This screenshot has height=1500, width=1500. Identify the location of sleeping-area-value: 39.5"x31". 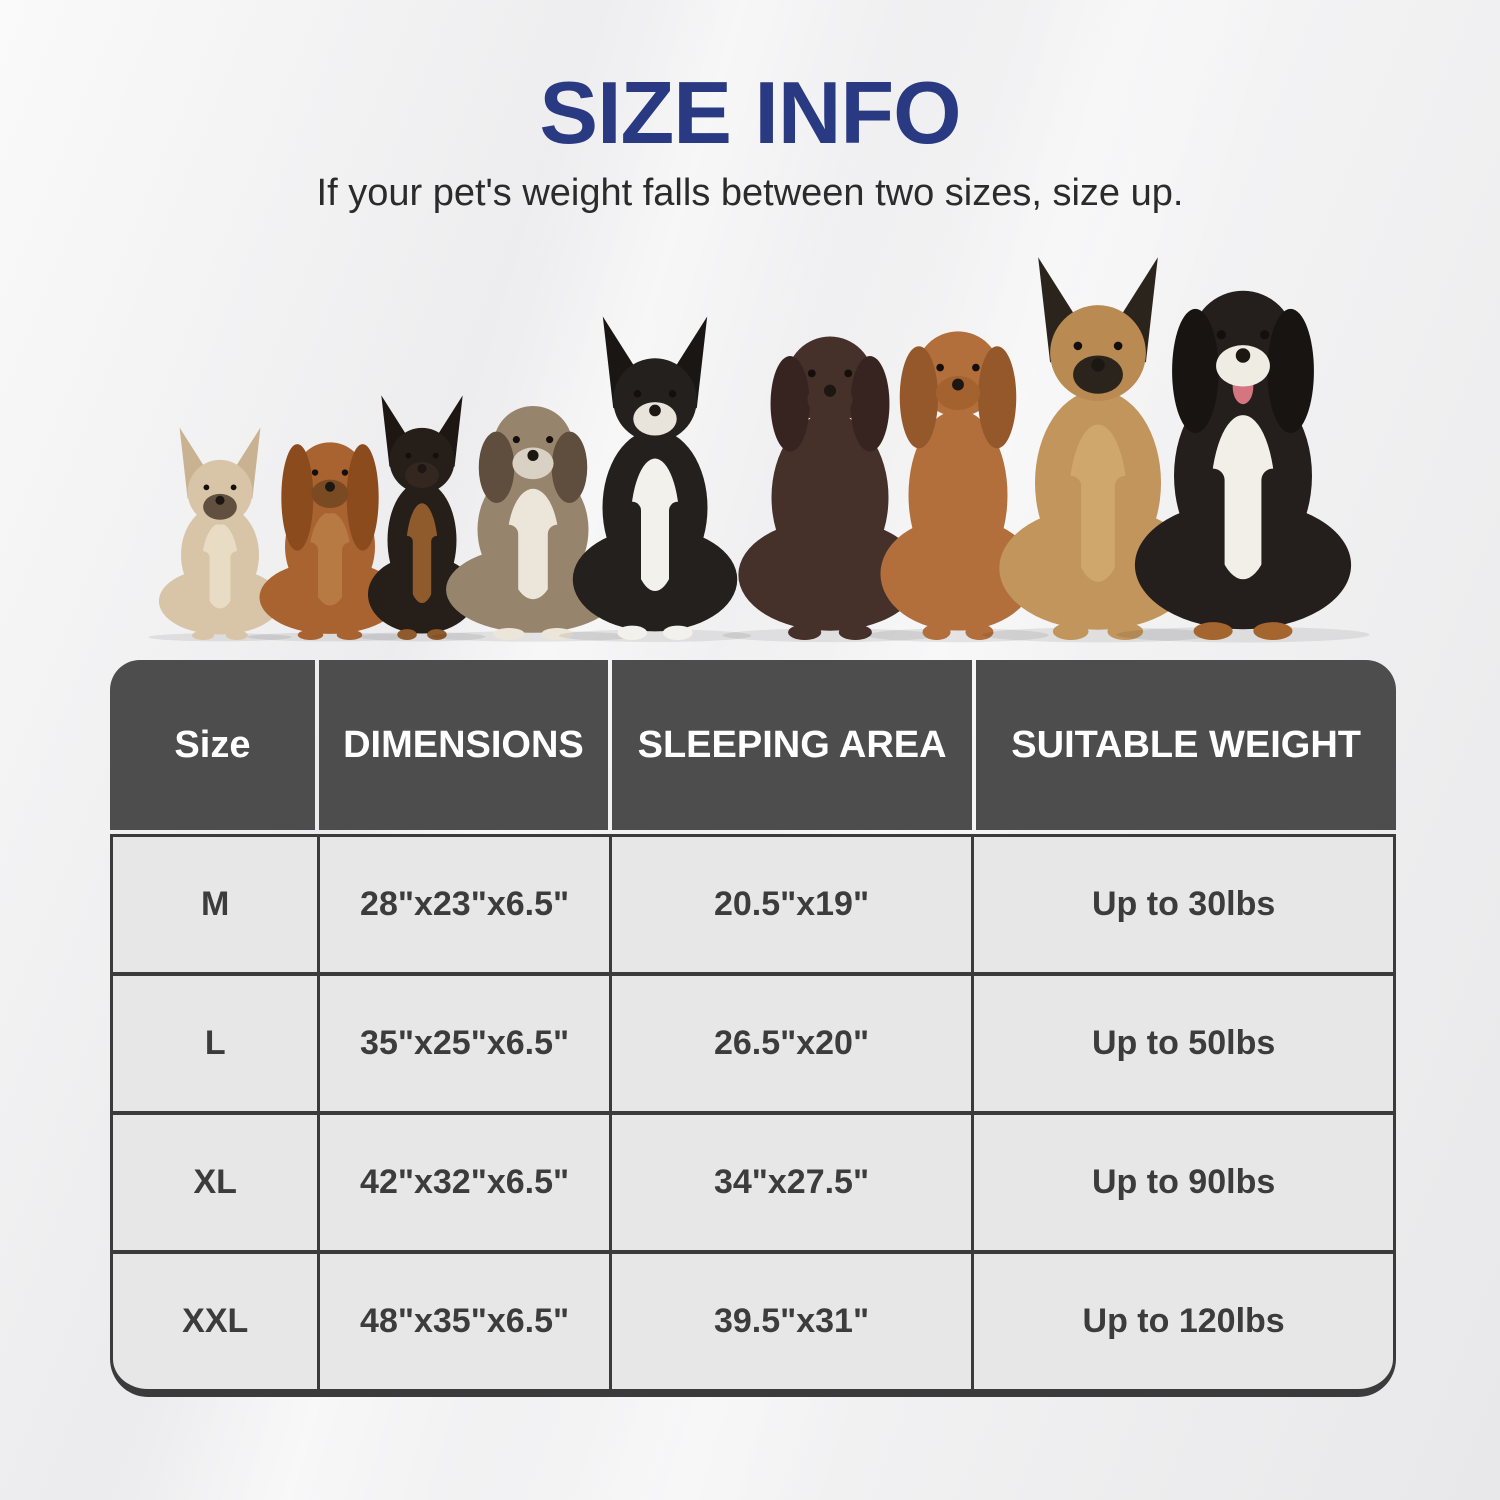
(791, 1321).